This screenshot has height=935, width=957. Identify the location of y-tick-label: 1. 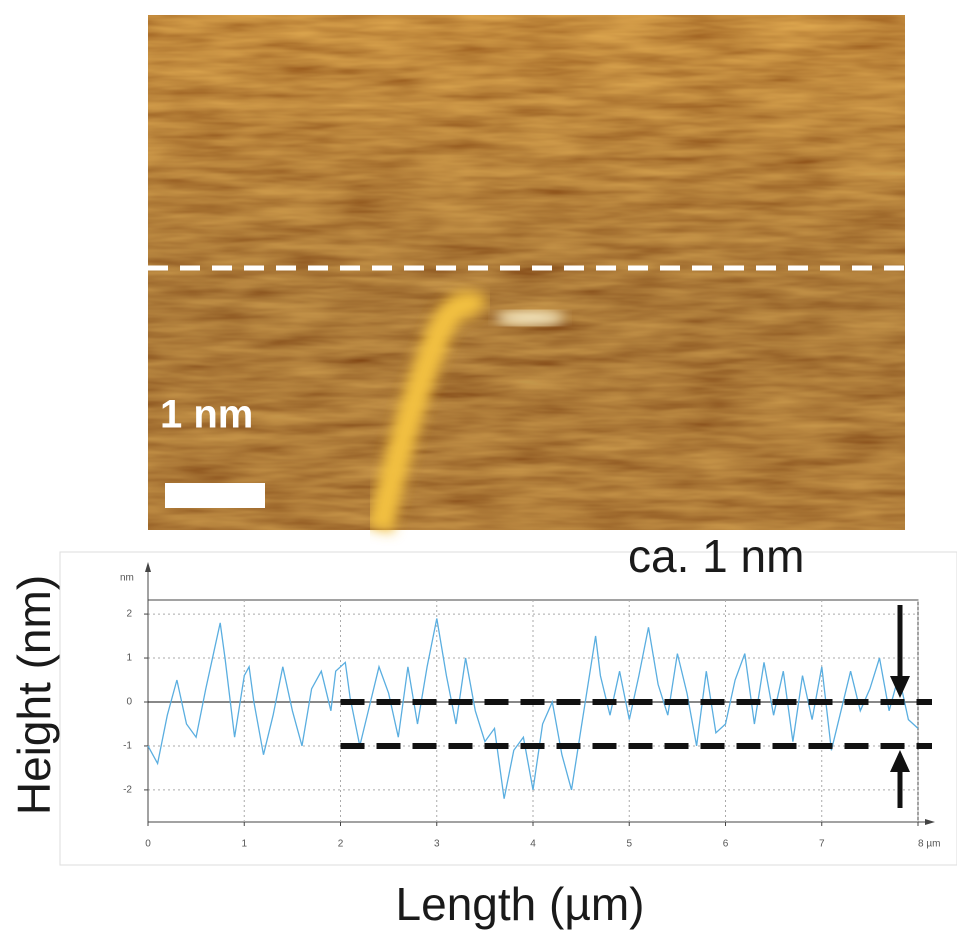
(129, 658).